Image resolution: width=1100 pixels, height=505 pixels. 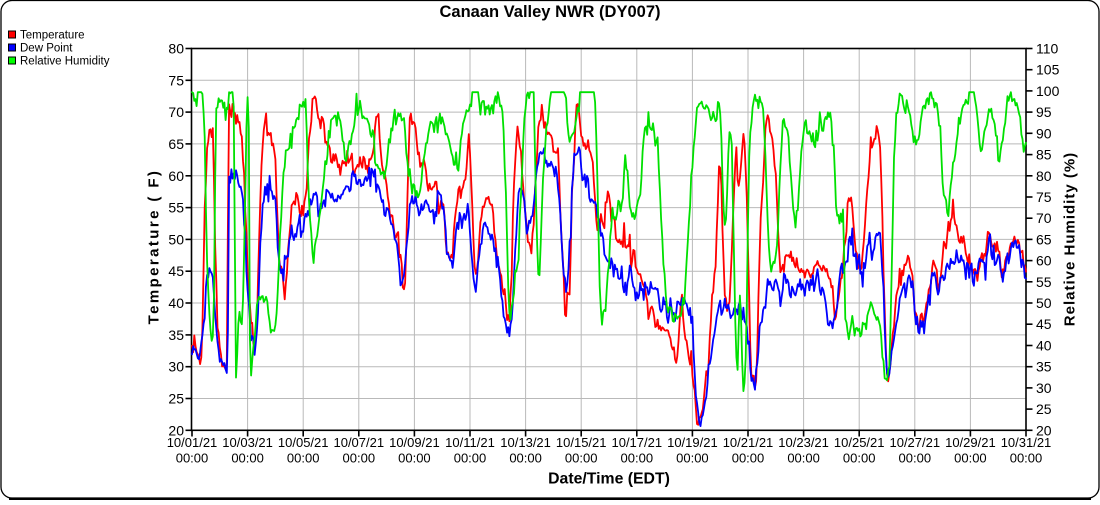 What do you see at coordinates (1048, 91) in the screenshot?
I see `svg-text: 100` at bounding box center [1048, 91].